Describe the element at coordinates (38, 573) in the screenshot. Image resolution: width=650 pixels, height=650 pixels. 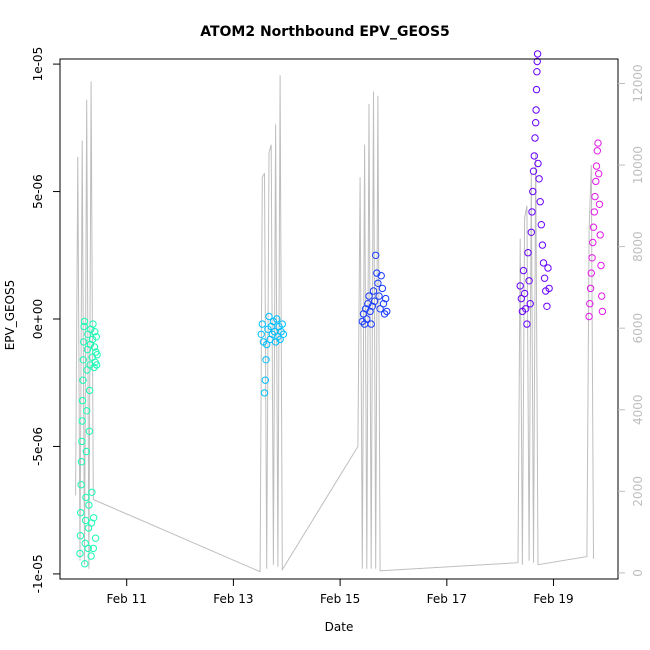
I see `y-tick-label: -1e-05` at that location.